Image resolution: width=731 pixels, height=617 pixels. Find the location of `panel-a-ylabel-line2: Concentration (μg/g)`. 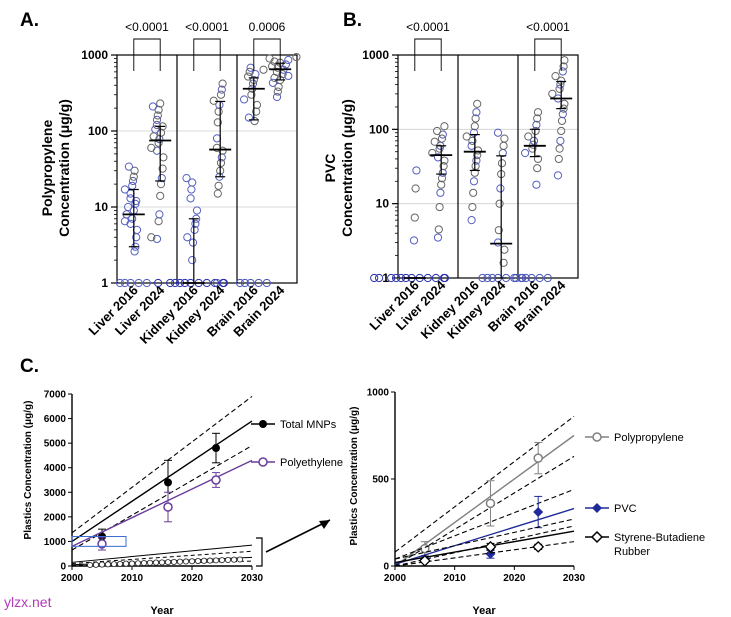

panel-a-ylabel-line2: Concentration (μg/g) is located at coordinates (64, 168).